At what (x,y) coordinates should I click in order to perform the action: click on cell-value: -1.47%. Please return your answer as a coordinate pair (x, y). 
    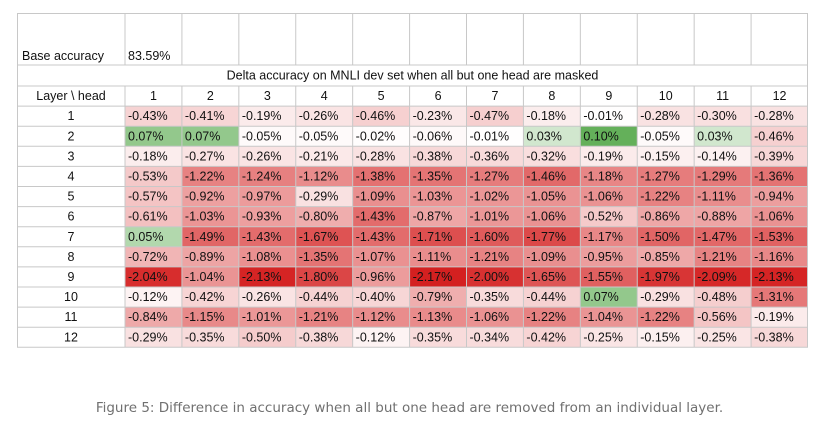
    Looking at the image, I should click on (717, 237).